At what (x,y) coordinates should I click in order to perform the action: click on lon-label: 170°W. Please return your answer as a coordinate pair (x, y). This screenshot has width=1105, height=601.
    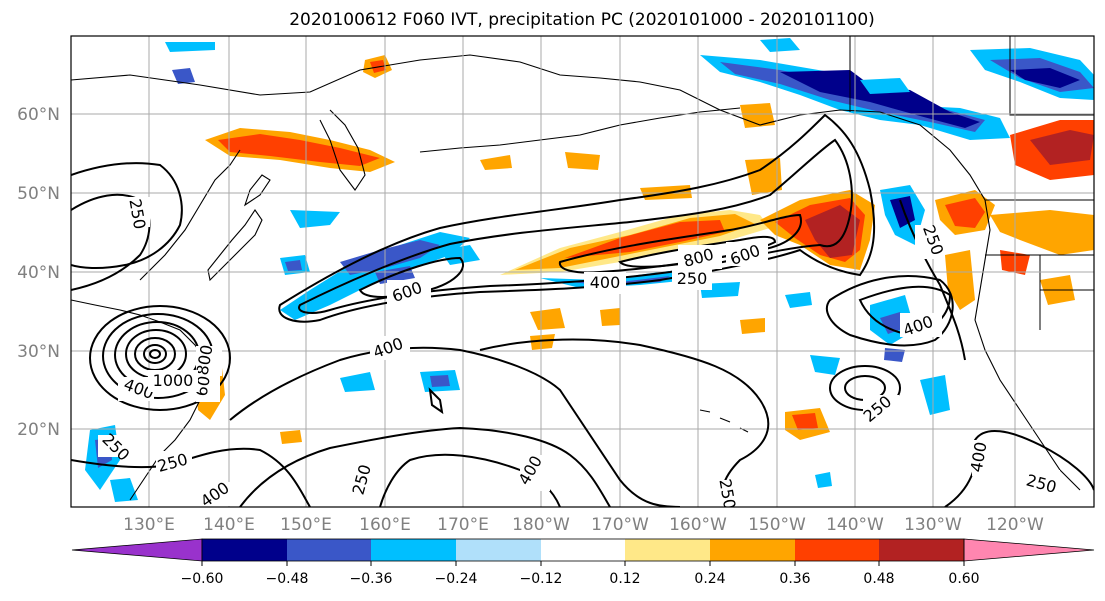
    Looking at the image, I should click on (620, 525).